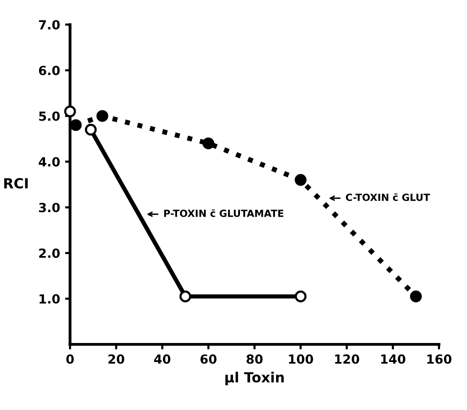  What do you see at coordinates (224, 213) in the screenshot?
I see `annotation: P-TOXIN c̄ GLUTAMATE` at bounding box center [224, 213].